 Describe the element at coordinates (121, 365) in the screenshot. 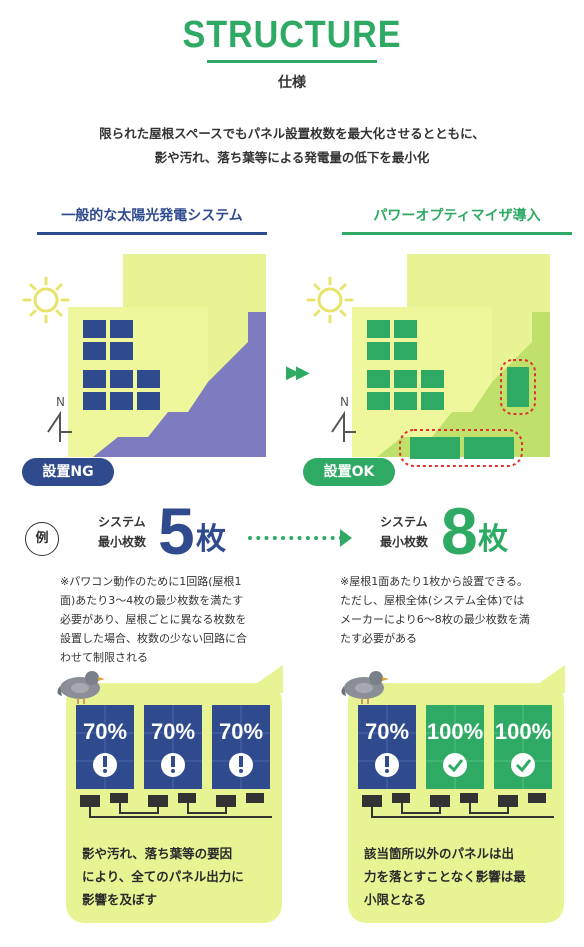

I see `solar-panels-left` at that location.